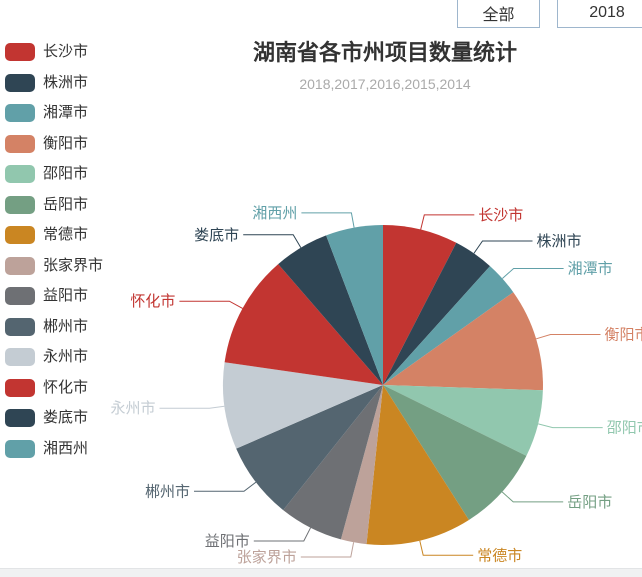 The height and width of the screenshot is (577, 642). Describe the element at coordinates (385, 66) in the screenshot. I see `chart-header: 湖南省各市州项目数量统计 2018,2017,2016,2015,2014` at that location.